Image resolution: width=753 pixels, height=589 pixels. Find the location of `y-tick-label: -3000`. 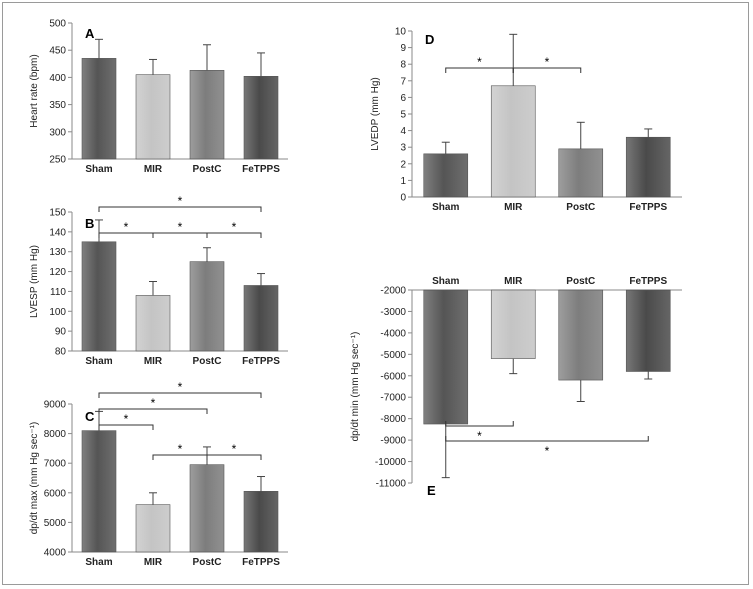

y-tick-label: -3000 is located at coordinates (393, 312).